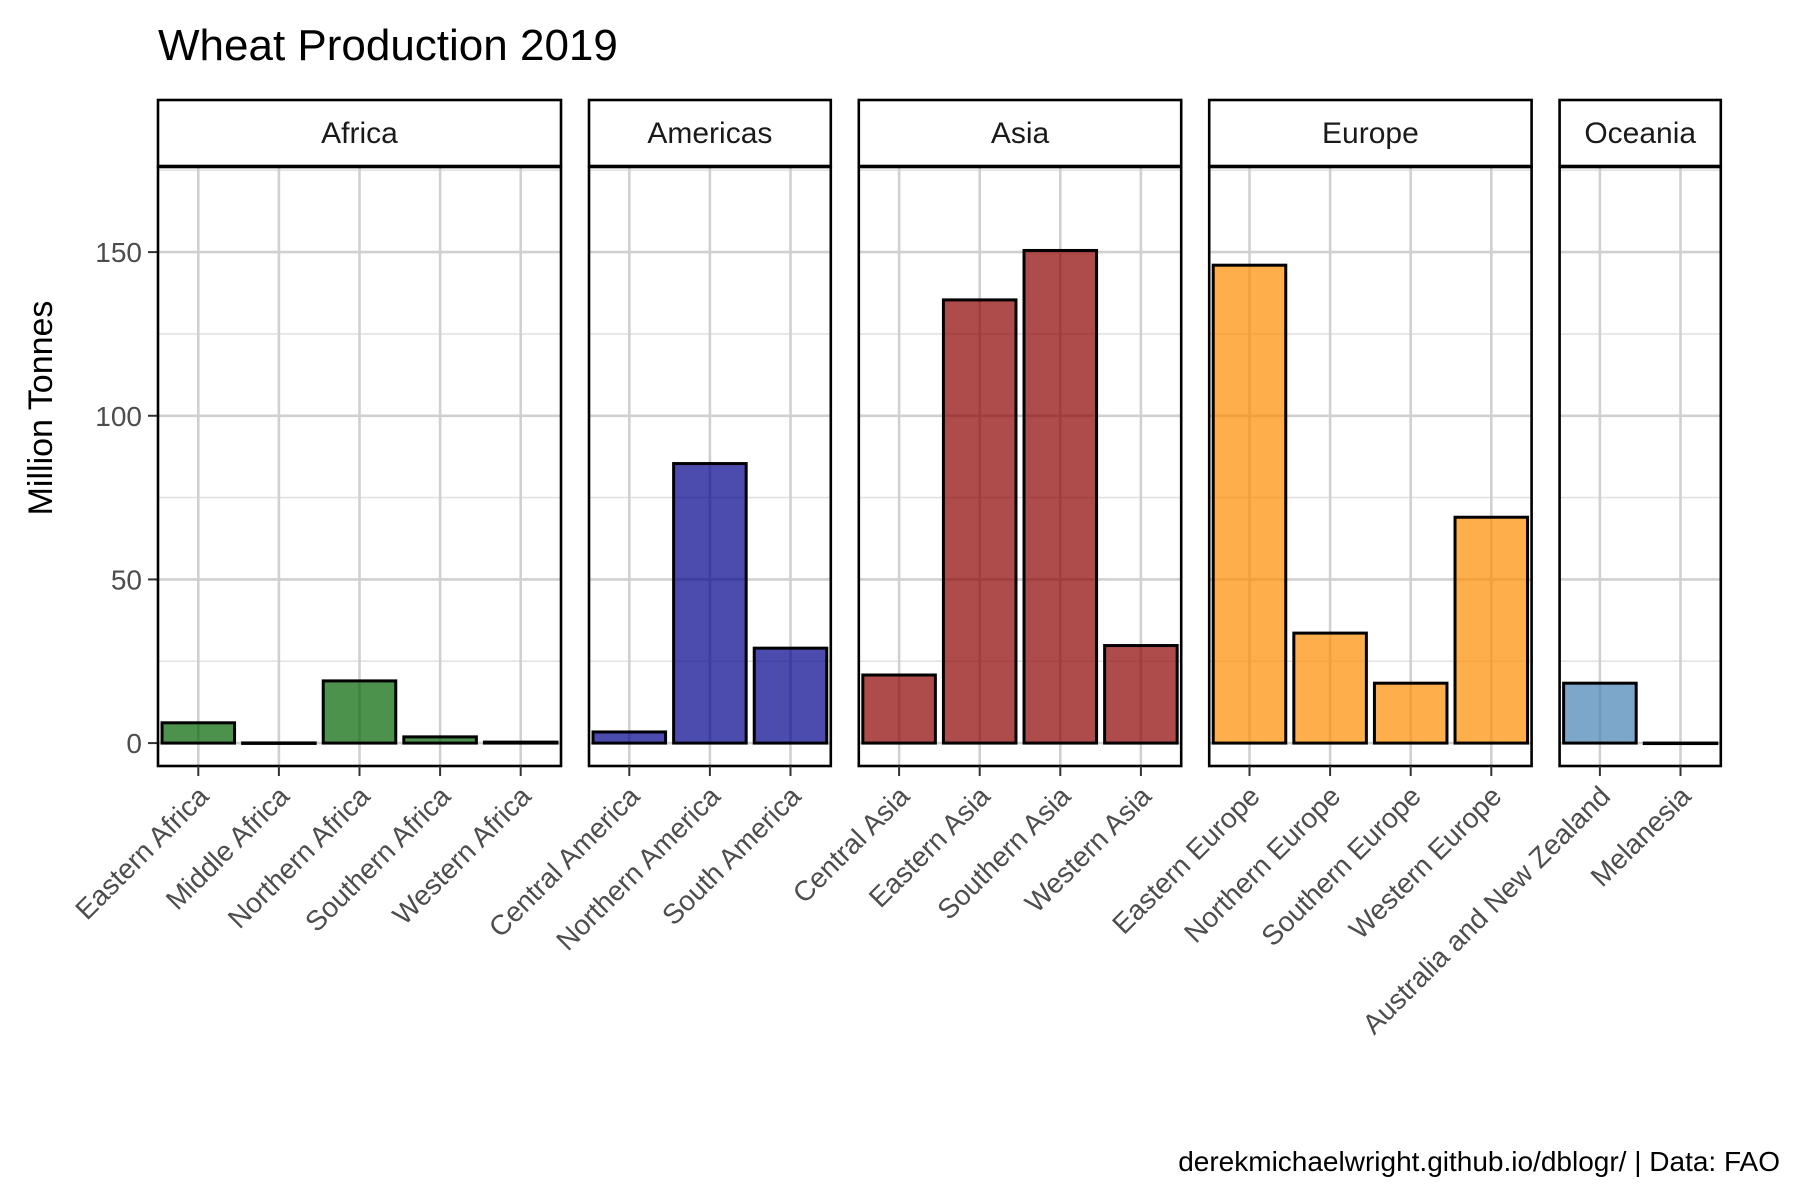 The height and width of the screenshot is (1200, 1800). I want to click on x-tick-label: Southern Africa, so click(378, 859).